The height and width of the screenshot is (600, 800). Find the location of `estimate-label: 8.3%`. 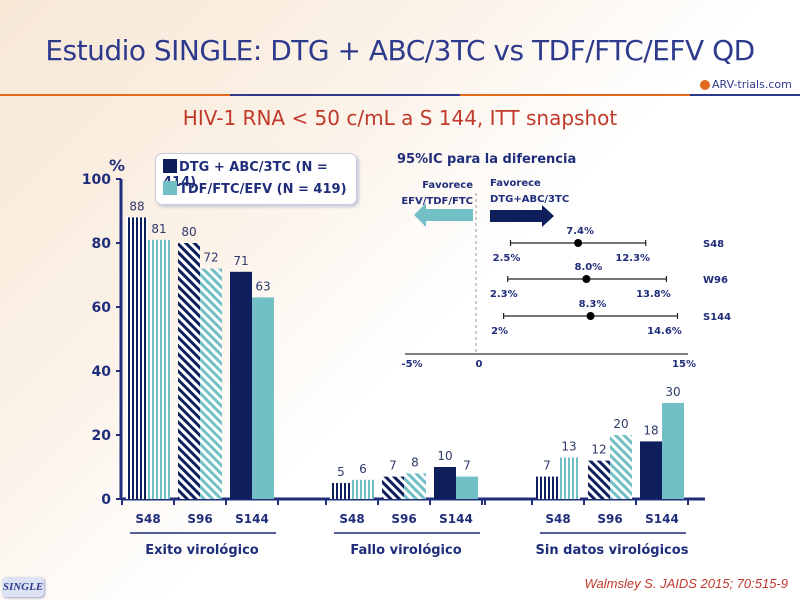

estimate-label: 8.3% is located at coordinates (593, 304).